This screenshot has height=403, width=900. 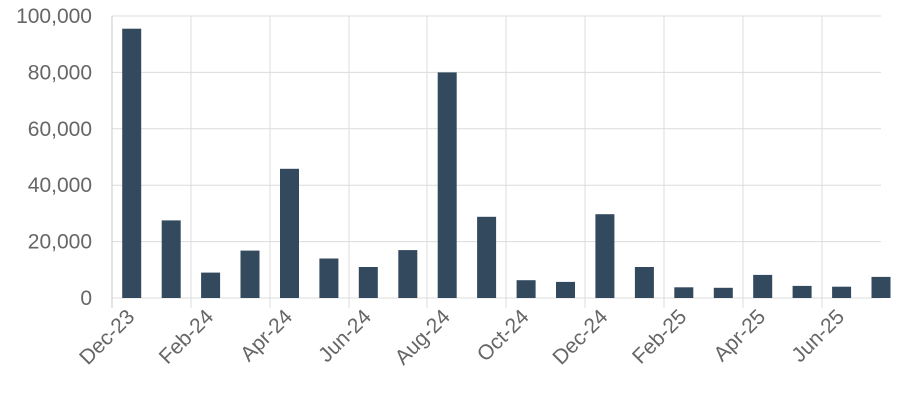 What do you see at coordinates (580, 337) in the screenshot?
I see `x-tick-label: Dec-24` at bounding box center [580, 337].